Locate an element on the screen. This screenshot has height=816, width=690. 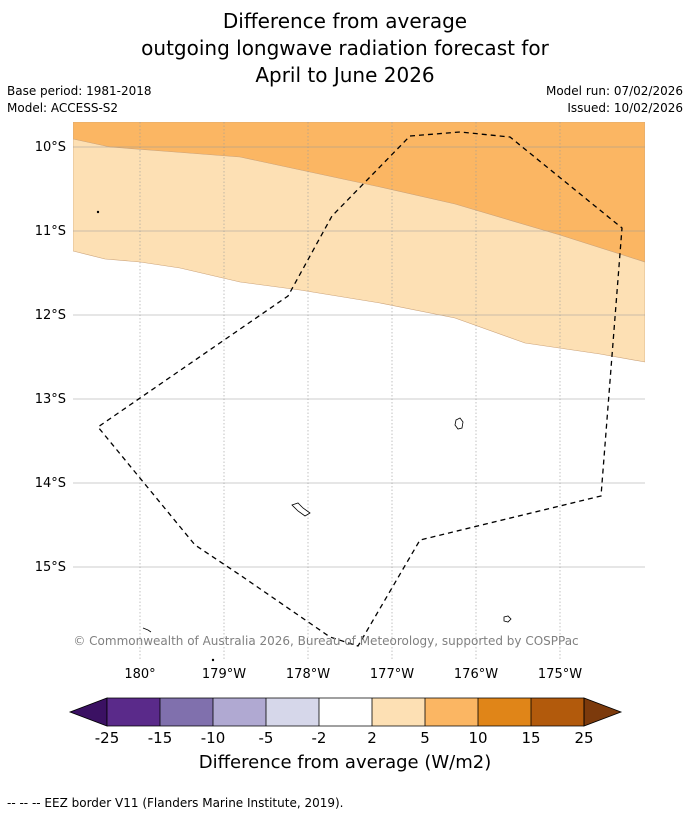
islet-north is located at coordinates (98, 212).